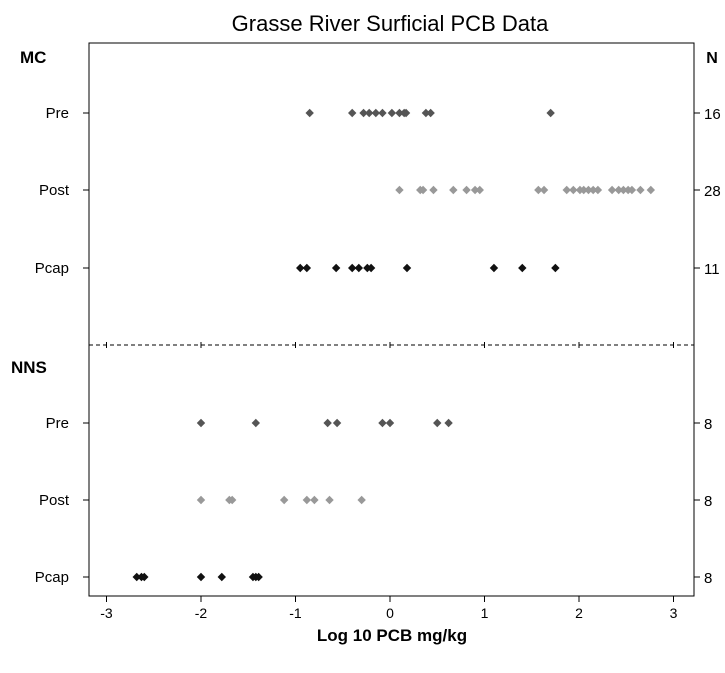 The width and height of the screenshot is (725, 673). Describe the element at coordinates (295, 613) in the screenshot. I see `x-tick-label: -1` at that location.